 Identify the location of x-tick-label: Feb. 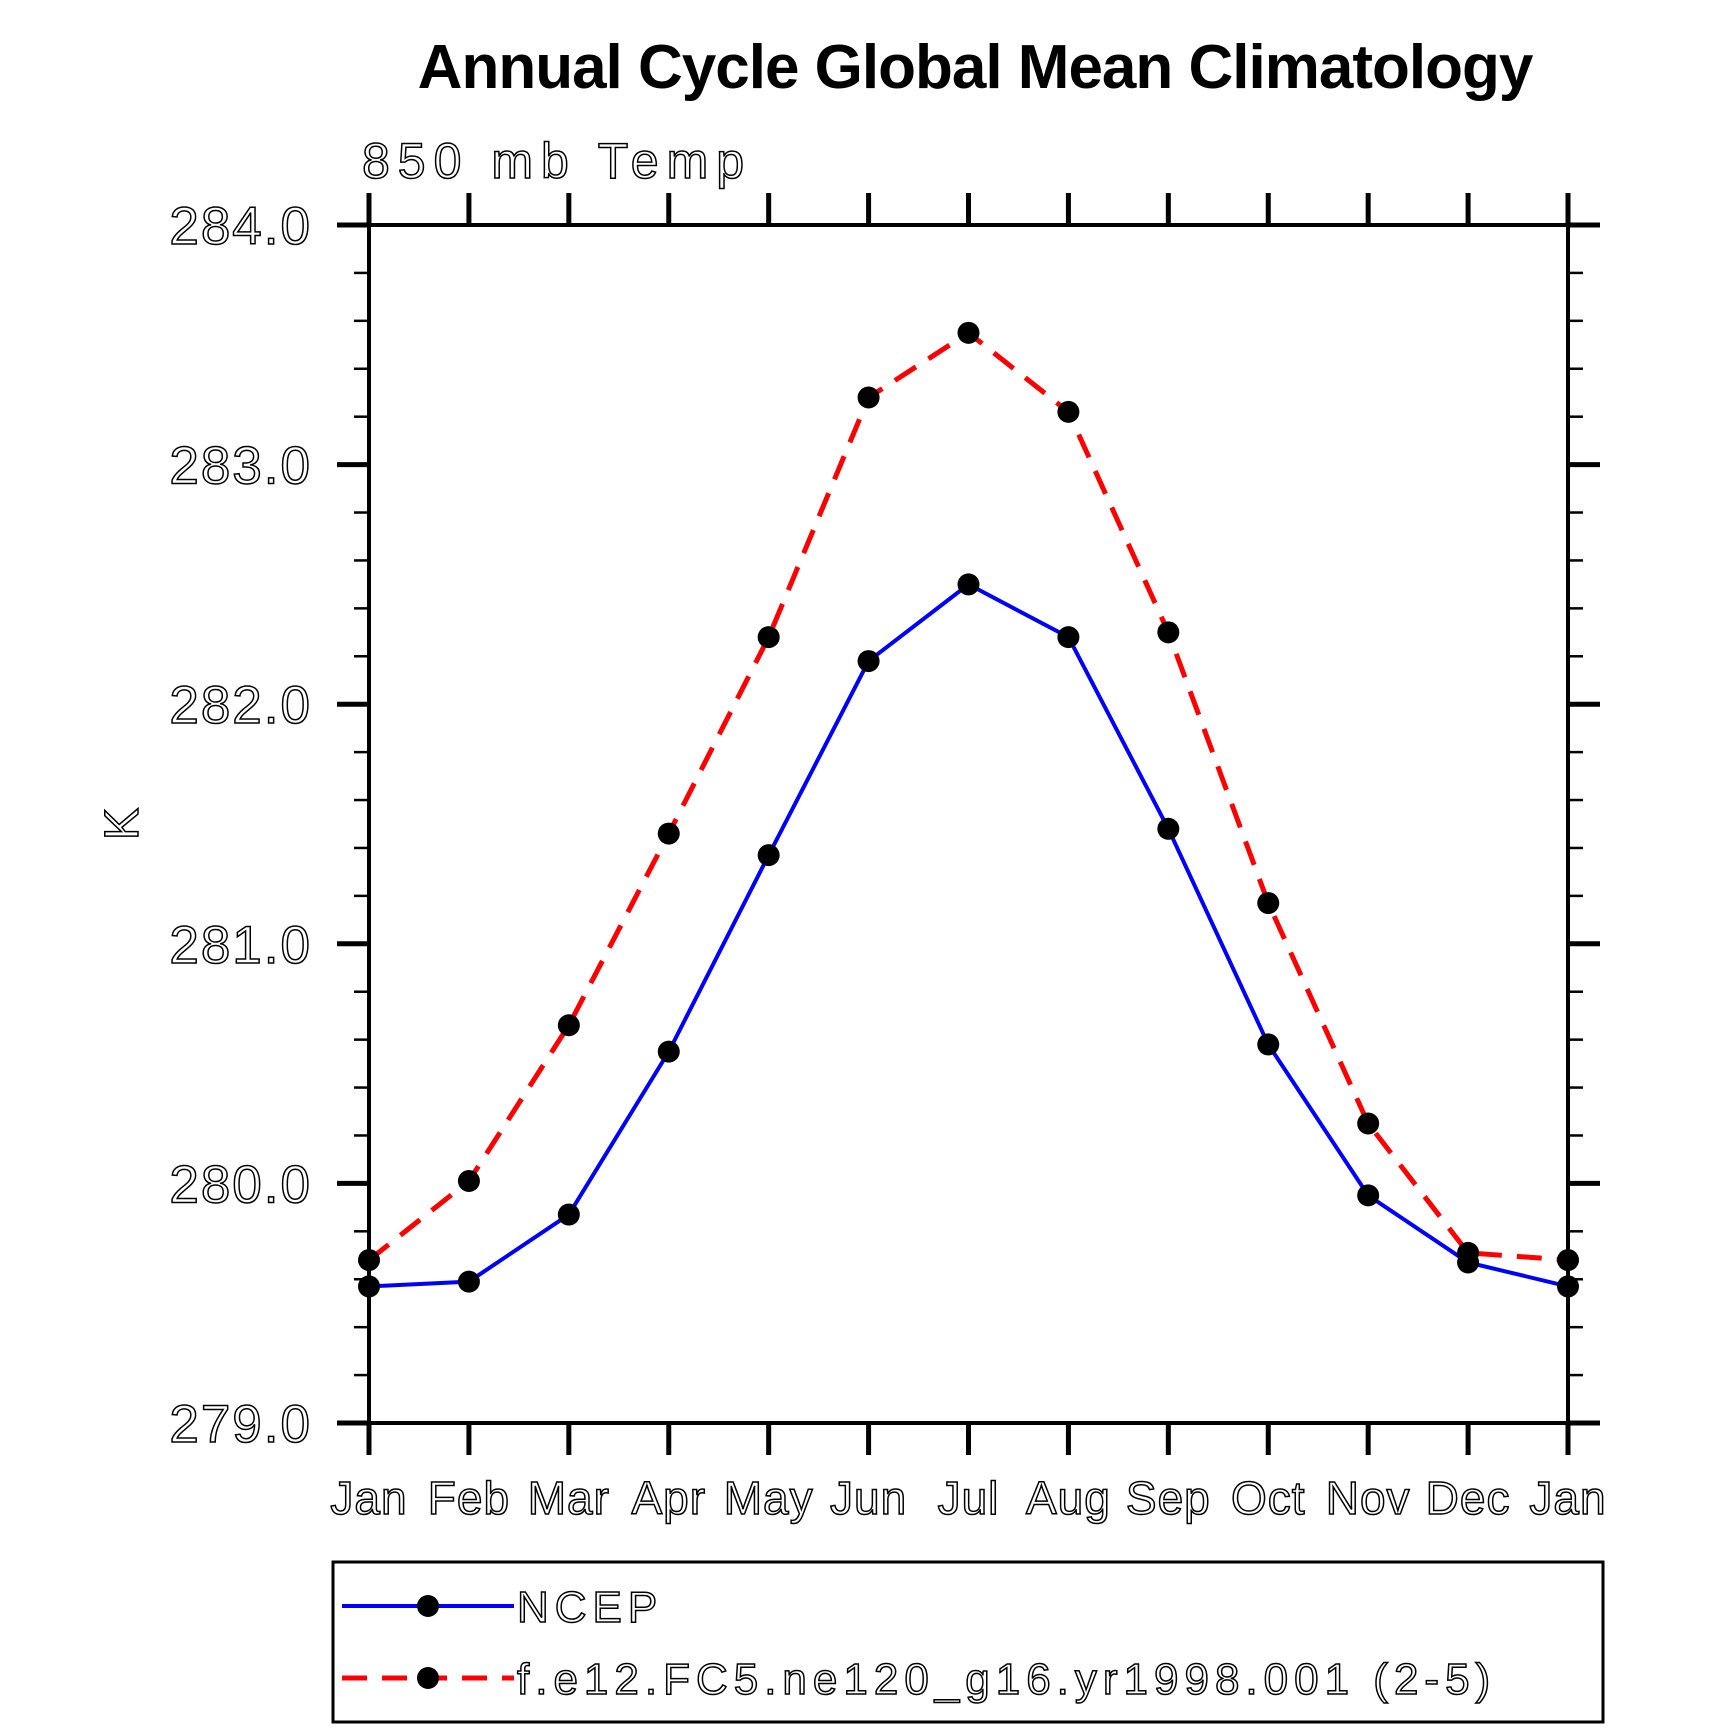
(469, 1498).